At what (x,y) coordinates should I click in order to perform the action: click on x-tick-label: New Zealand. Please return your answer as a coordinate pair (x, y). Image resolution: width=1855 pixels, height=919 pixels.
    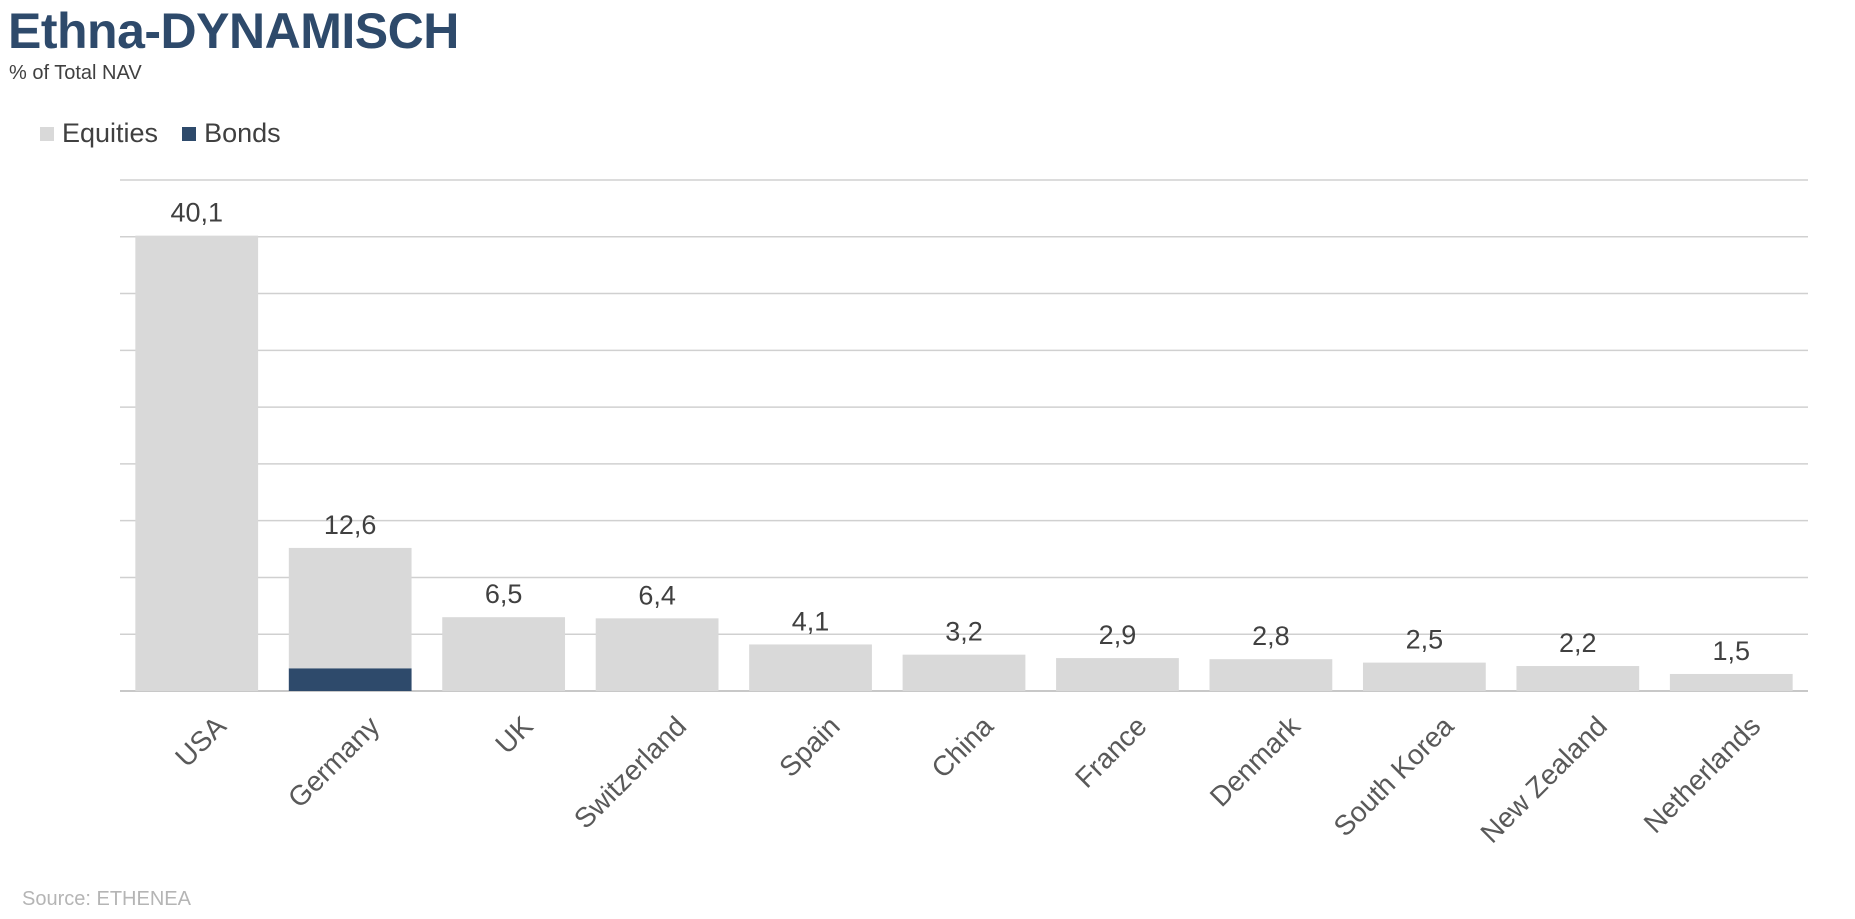
    Looking at the image, I should click on (1543, 779).